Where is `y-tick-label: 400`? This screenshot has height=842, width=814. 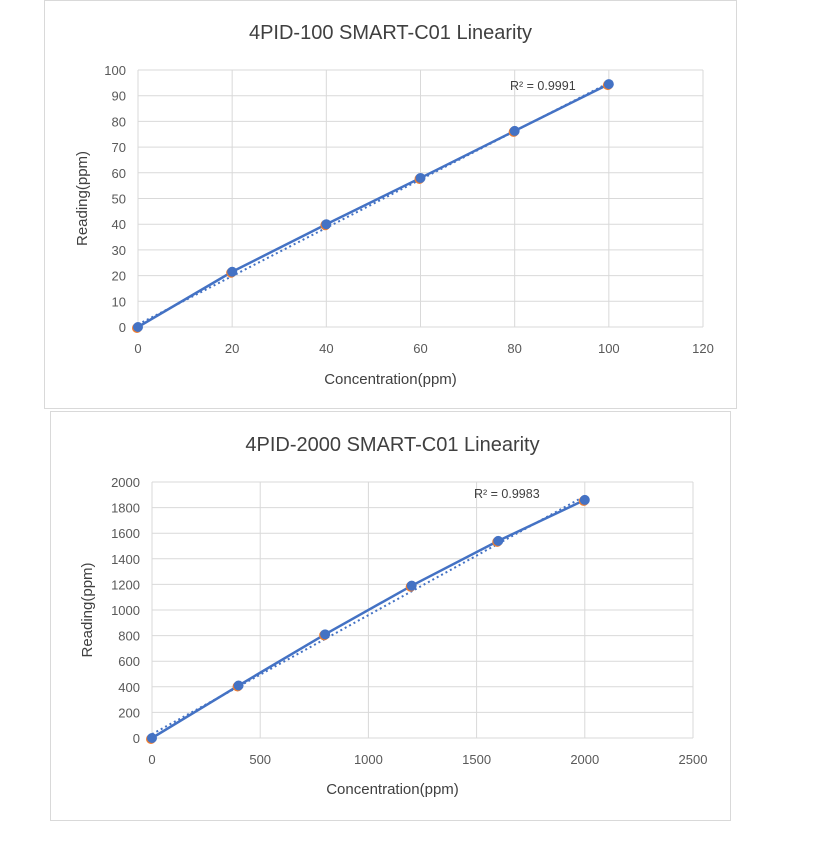
y-tick-label: 400 is located at coordinates (129, 687).